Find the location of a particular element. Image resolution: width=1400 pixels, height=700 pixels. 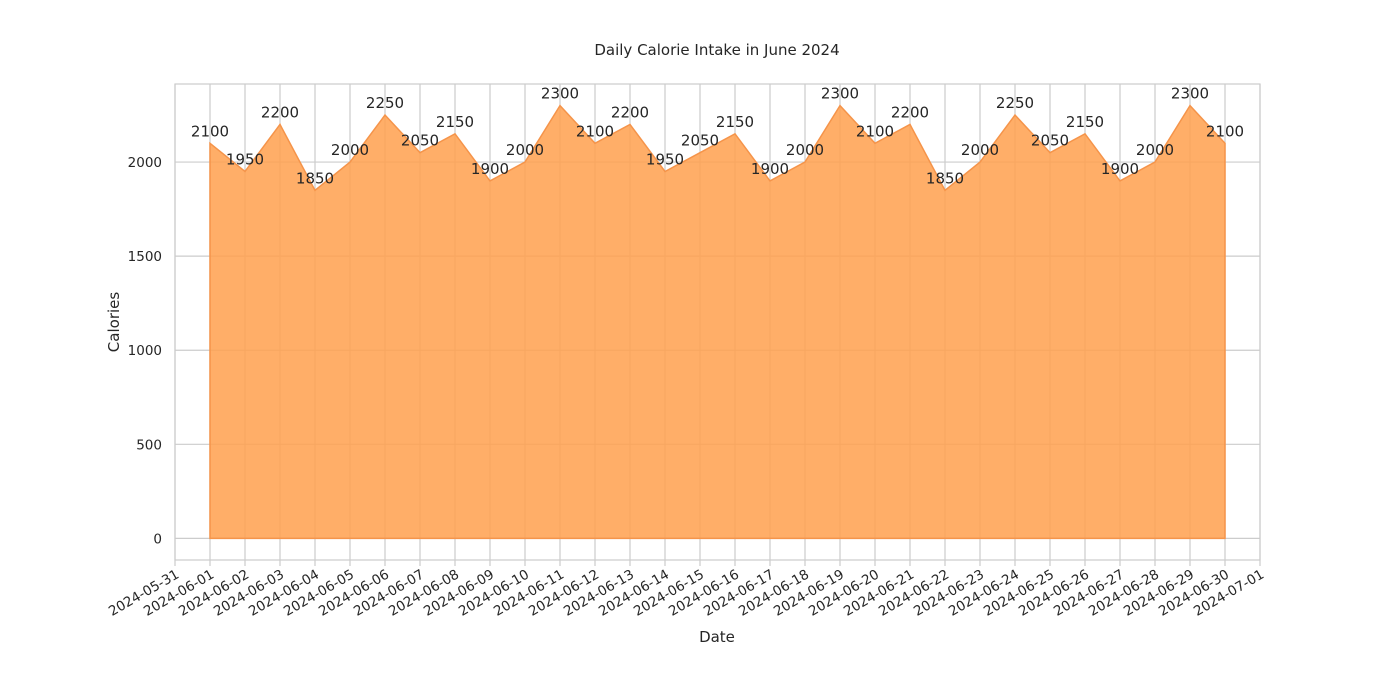

y-tick-label: 2000 is located at coordinates (145, 163).